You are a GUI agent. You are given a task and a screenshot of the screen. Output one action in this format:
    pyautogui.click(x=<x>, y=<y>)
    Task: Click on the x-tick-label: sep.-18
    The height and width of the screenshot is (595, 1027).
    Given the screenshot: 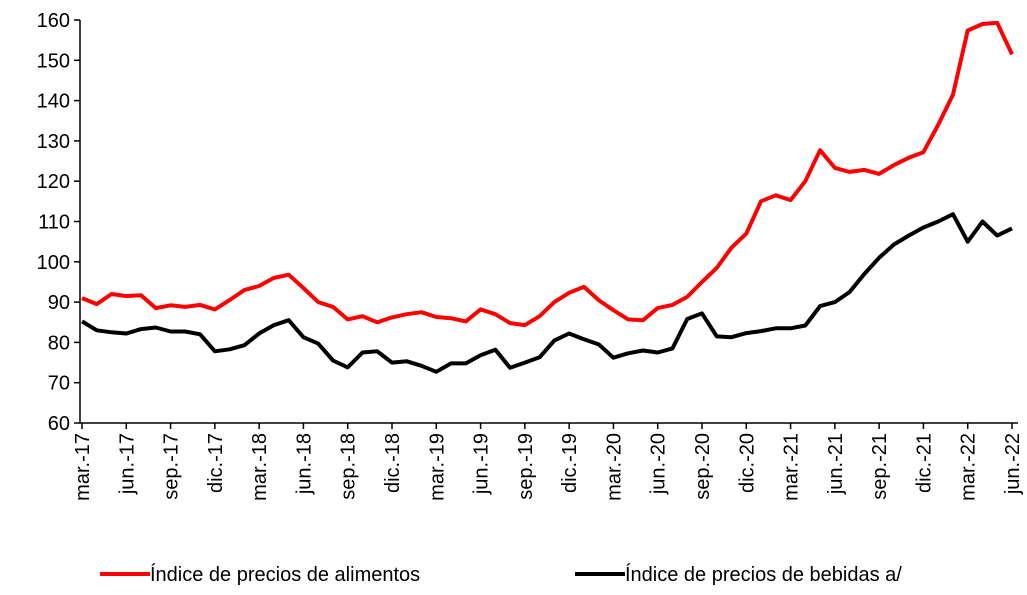 What is the action you would take?
    pyautogui.click(x=349, y=466)
    